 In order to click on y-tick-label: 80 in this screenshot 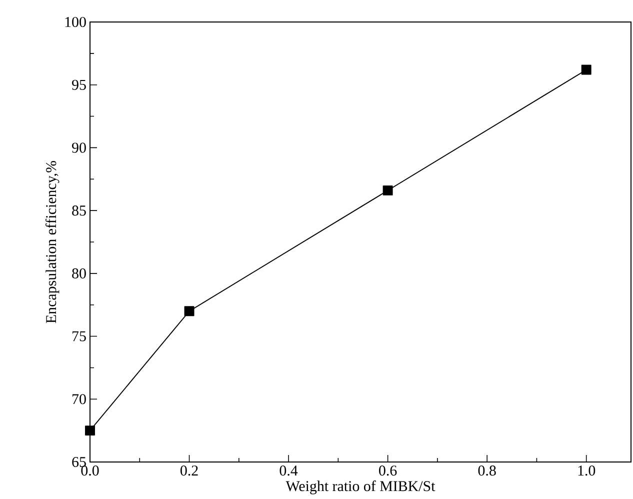, I will do `click(79, 273)`.